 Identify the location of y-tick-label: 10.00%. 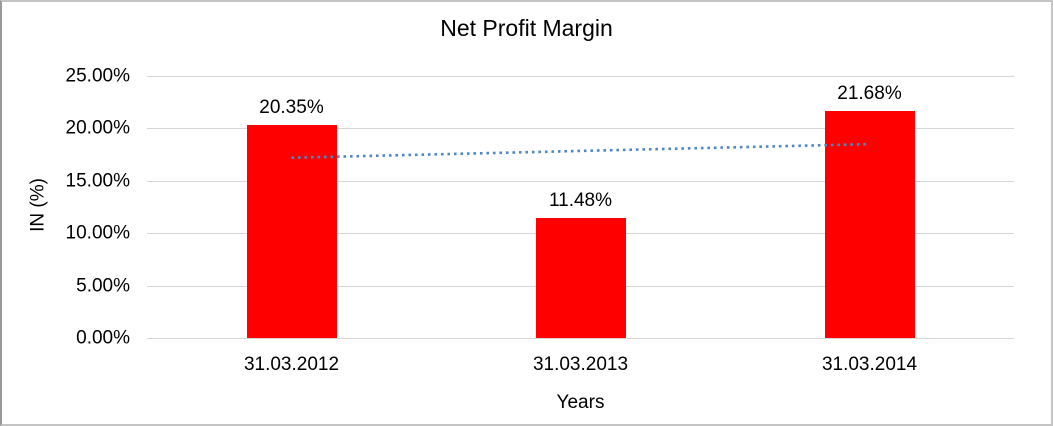
(97, 233).